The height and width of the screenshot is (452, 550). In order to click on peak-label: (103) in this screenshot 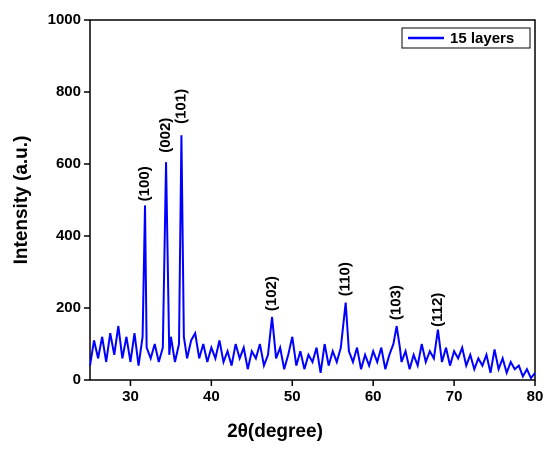, I will do `click(396, 302)`.